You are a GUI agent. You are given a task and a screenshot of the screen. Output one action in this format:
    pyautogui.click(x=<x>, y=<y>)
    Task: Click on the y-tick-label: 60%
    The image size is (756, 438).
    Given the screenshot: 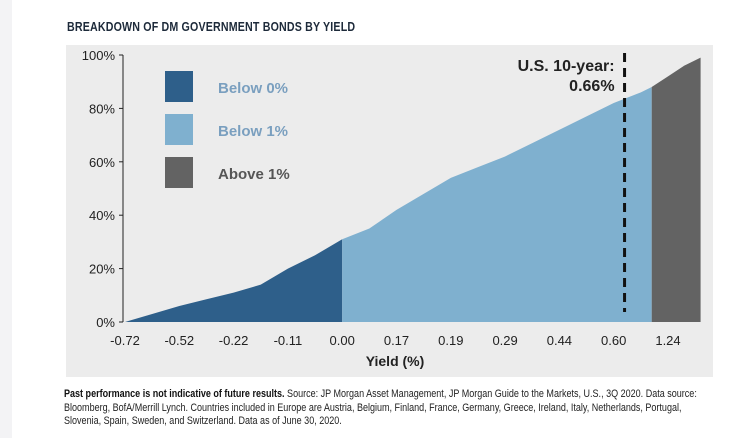 What is the action you would take?
    pyautogui.click(x=102, y=162)
    